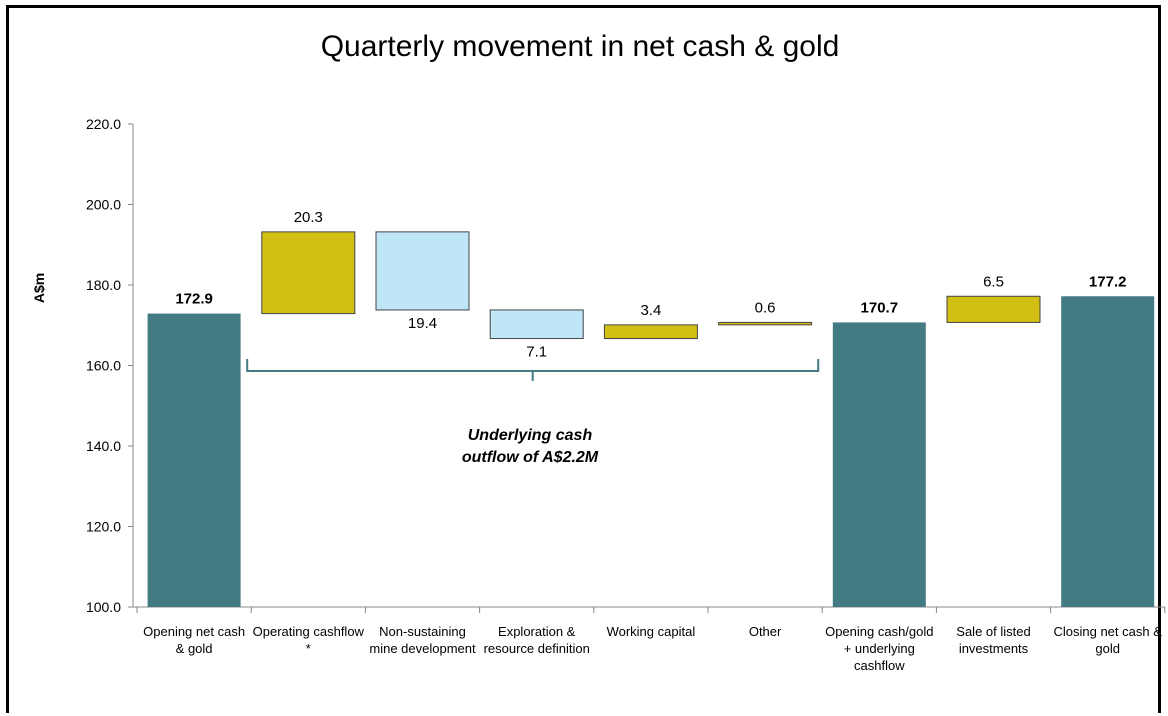  What do you see at coordinates (103, 527) in the screenshot?
I see `y-tick-label: 120.0` at bounding box center [103, 527].